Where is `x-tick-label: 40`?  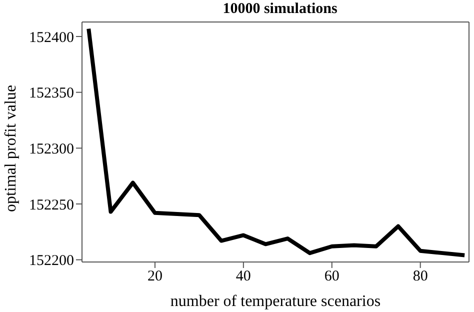 x-tick-label: 40 is located at coordinates (243, 276).